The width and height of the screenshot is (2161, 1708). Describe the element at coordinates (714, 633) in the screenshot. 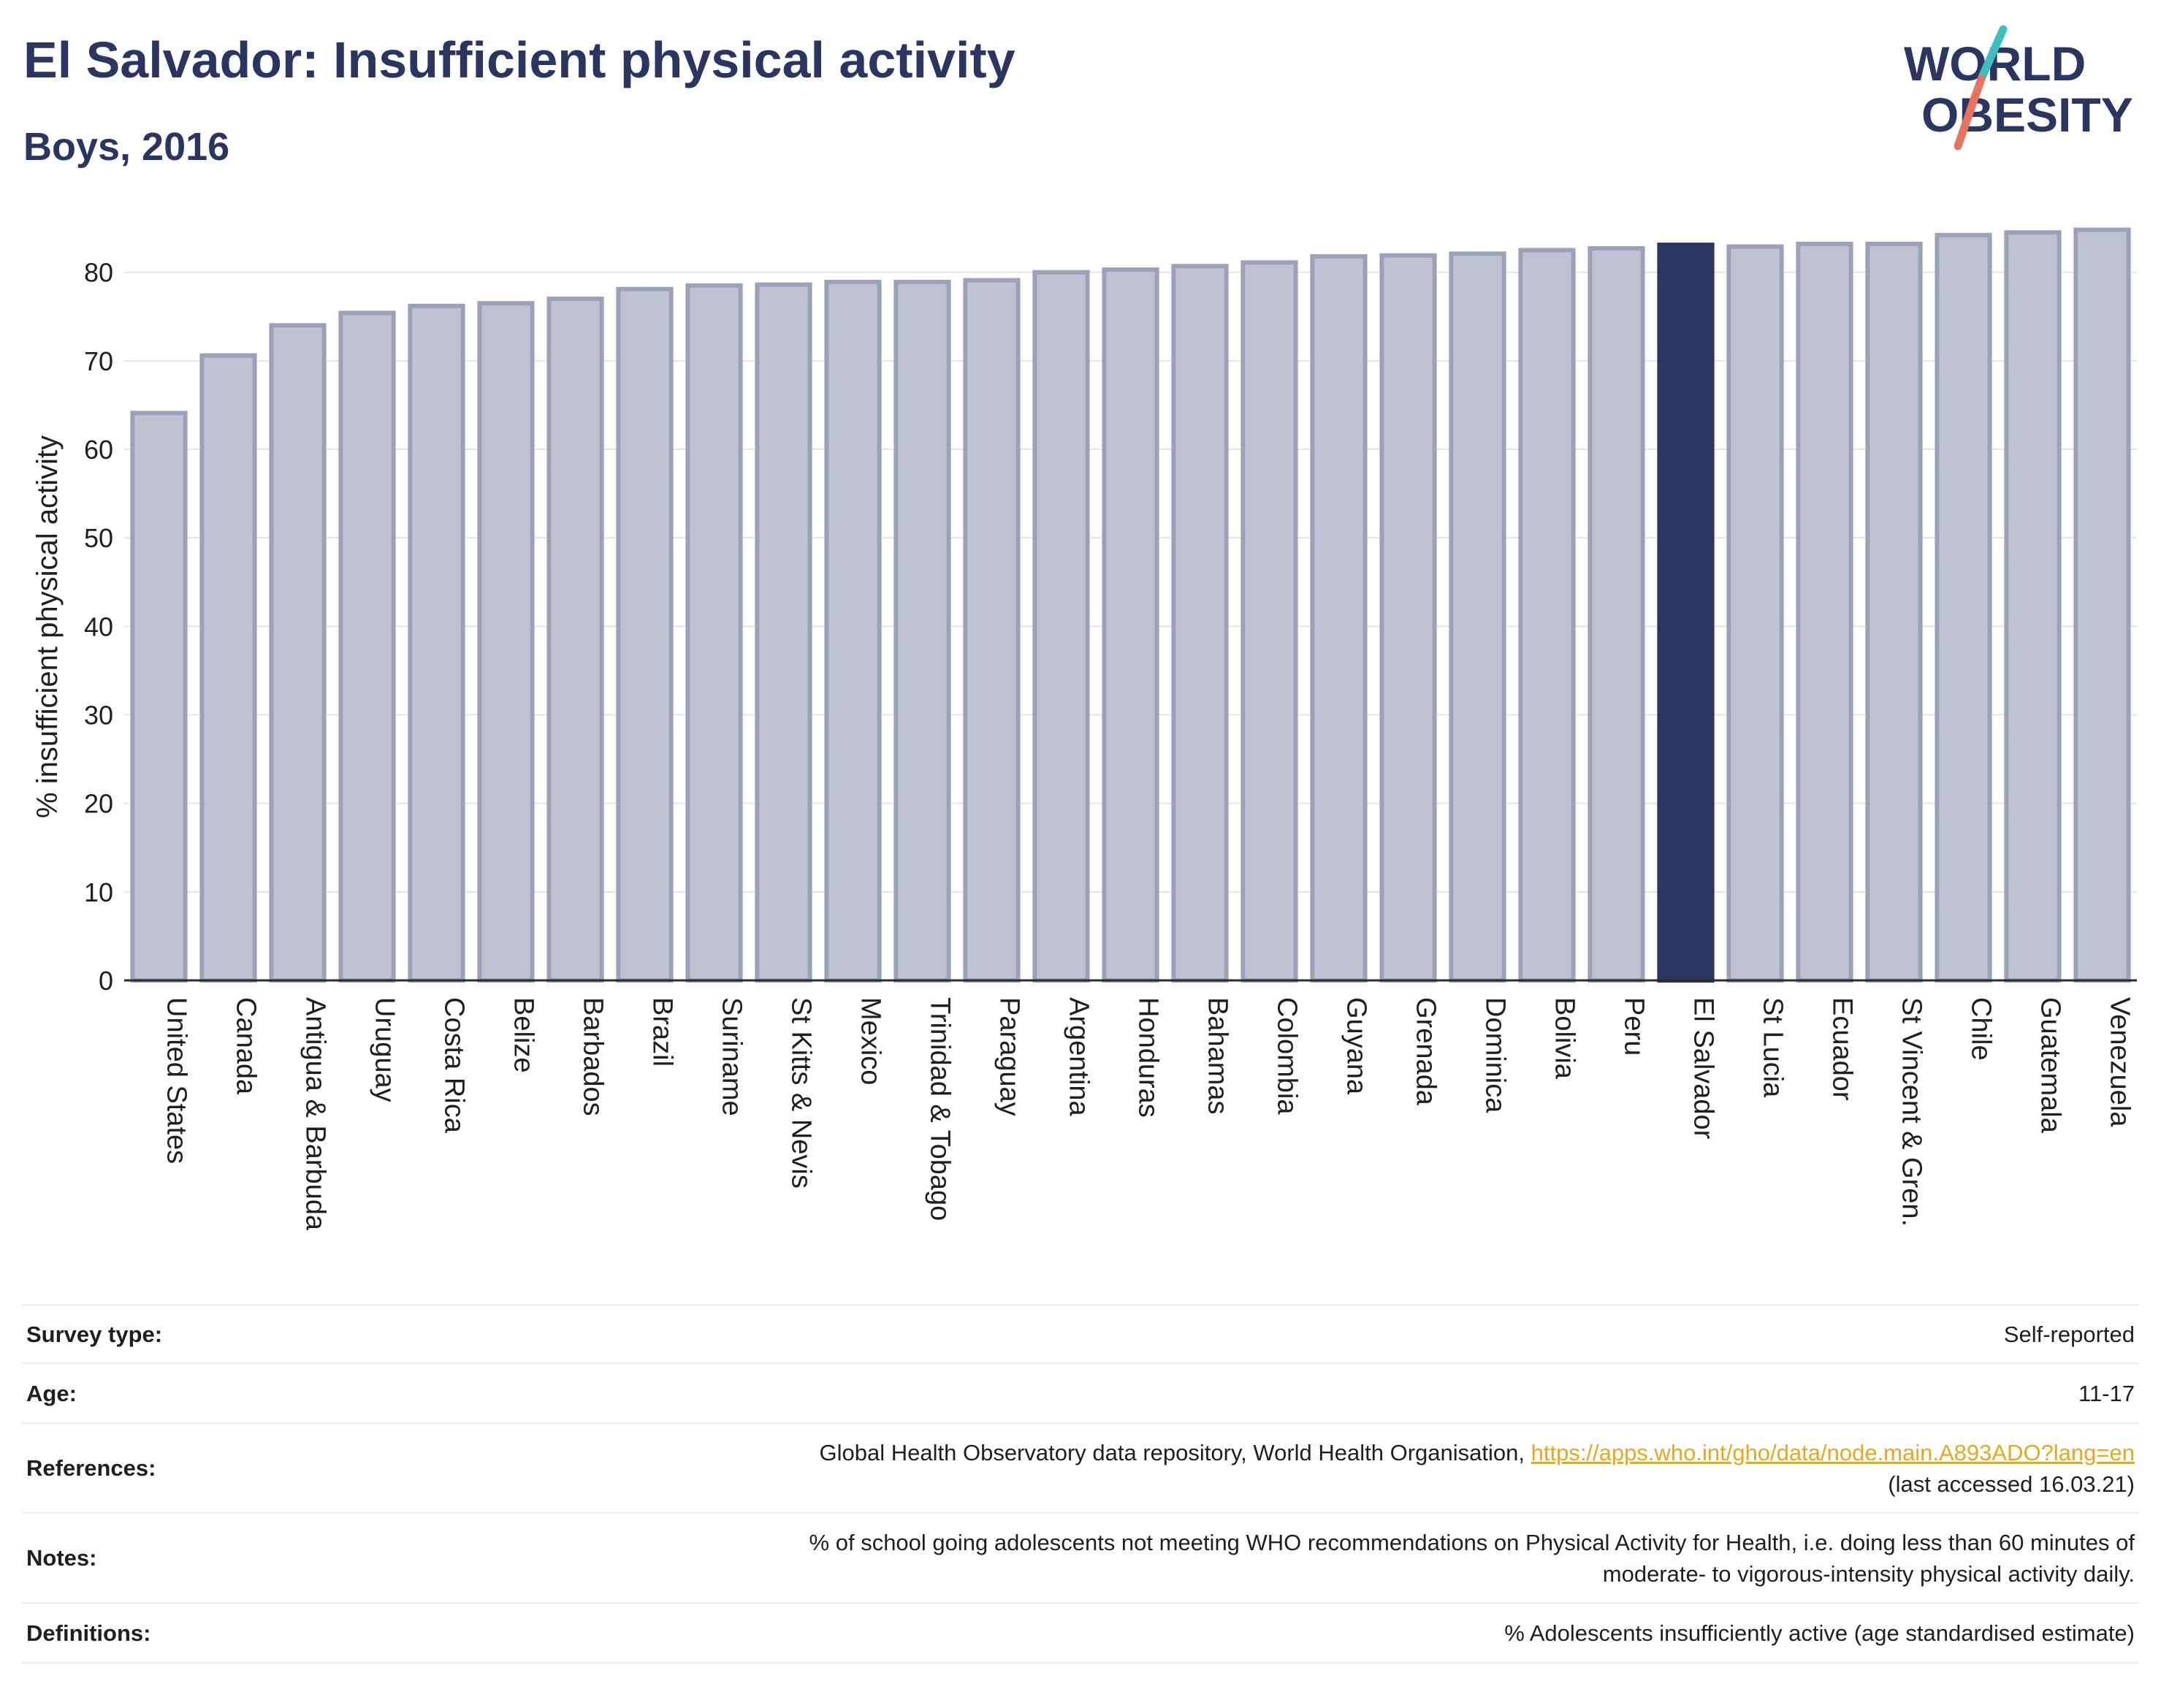

I see `bar-suriname` at that location.